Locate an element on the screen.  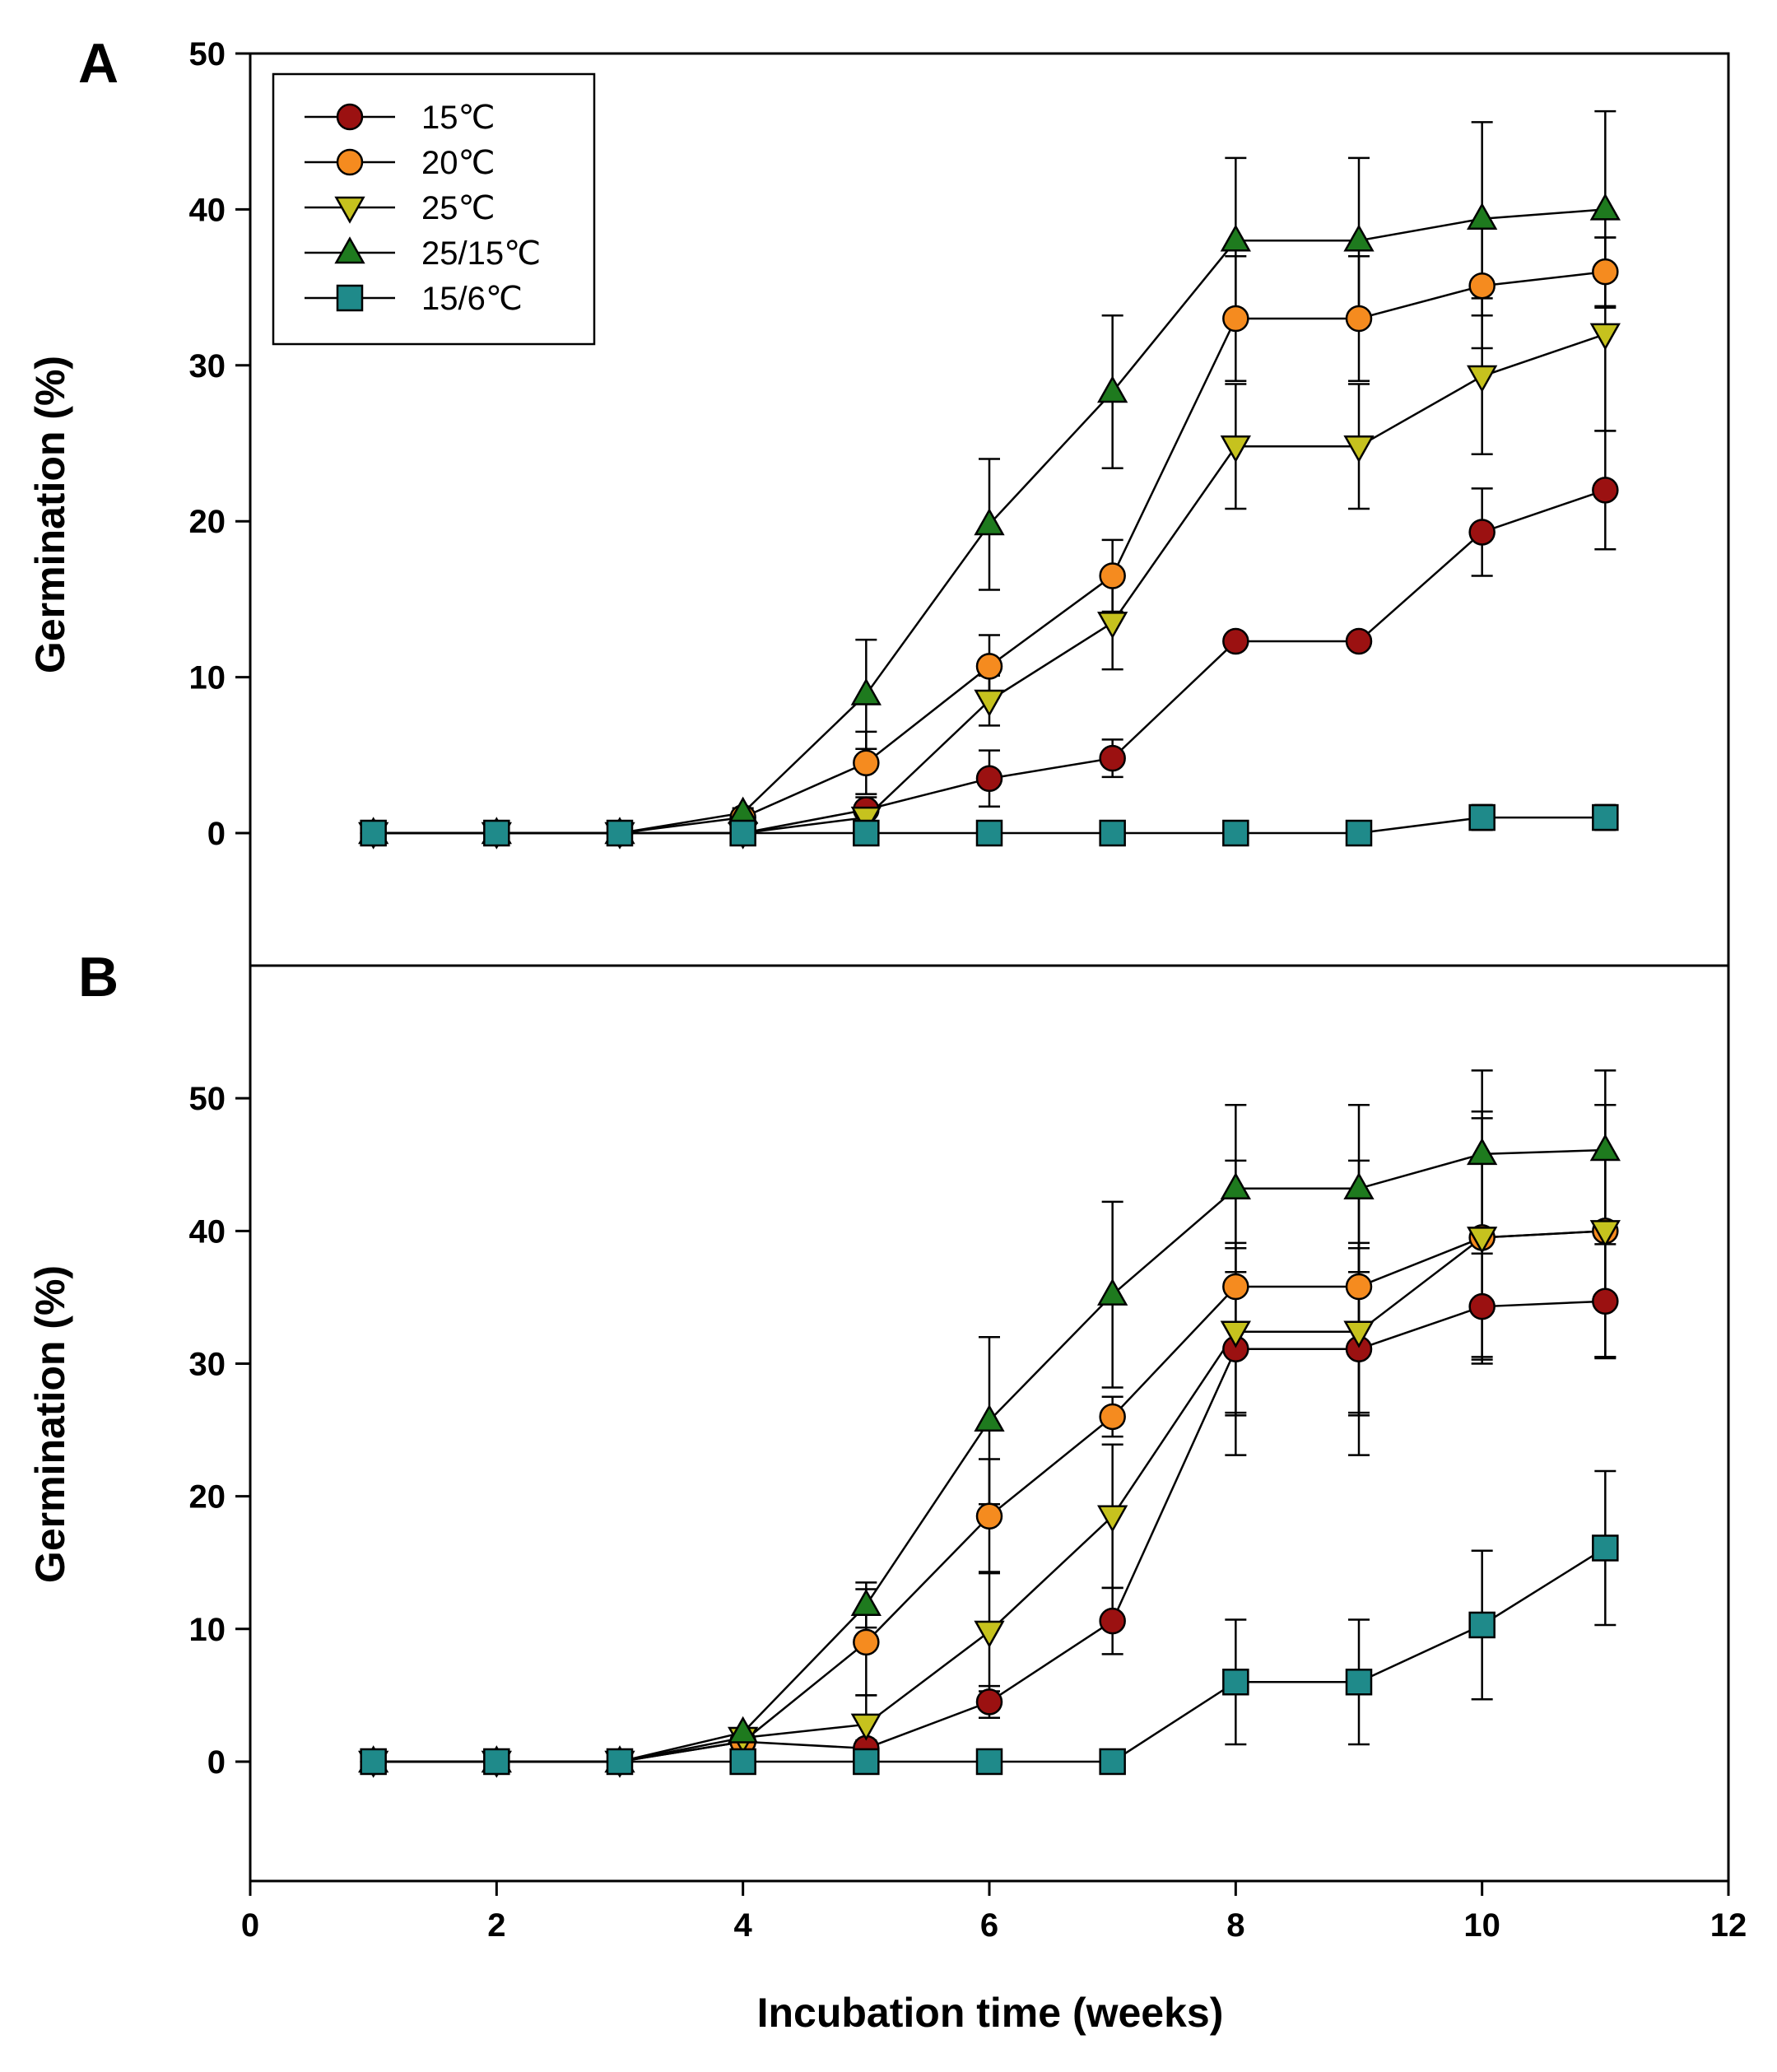
legend-marker-25C is located at coordinates (349, 210).